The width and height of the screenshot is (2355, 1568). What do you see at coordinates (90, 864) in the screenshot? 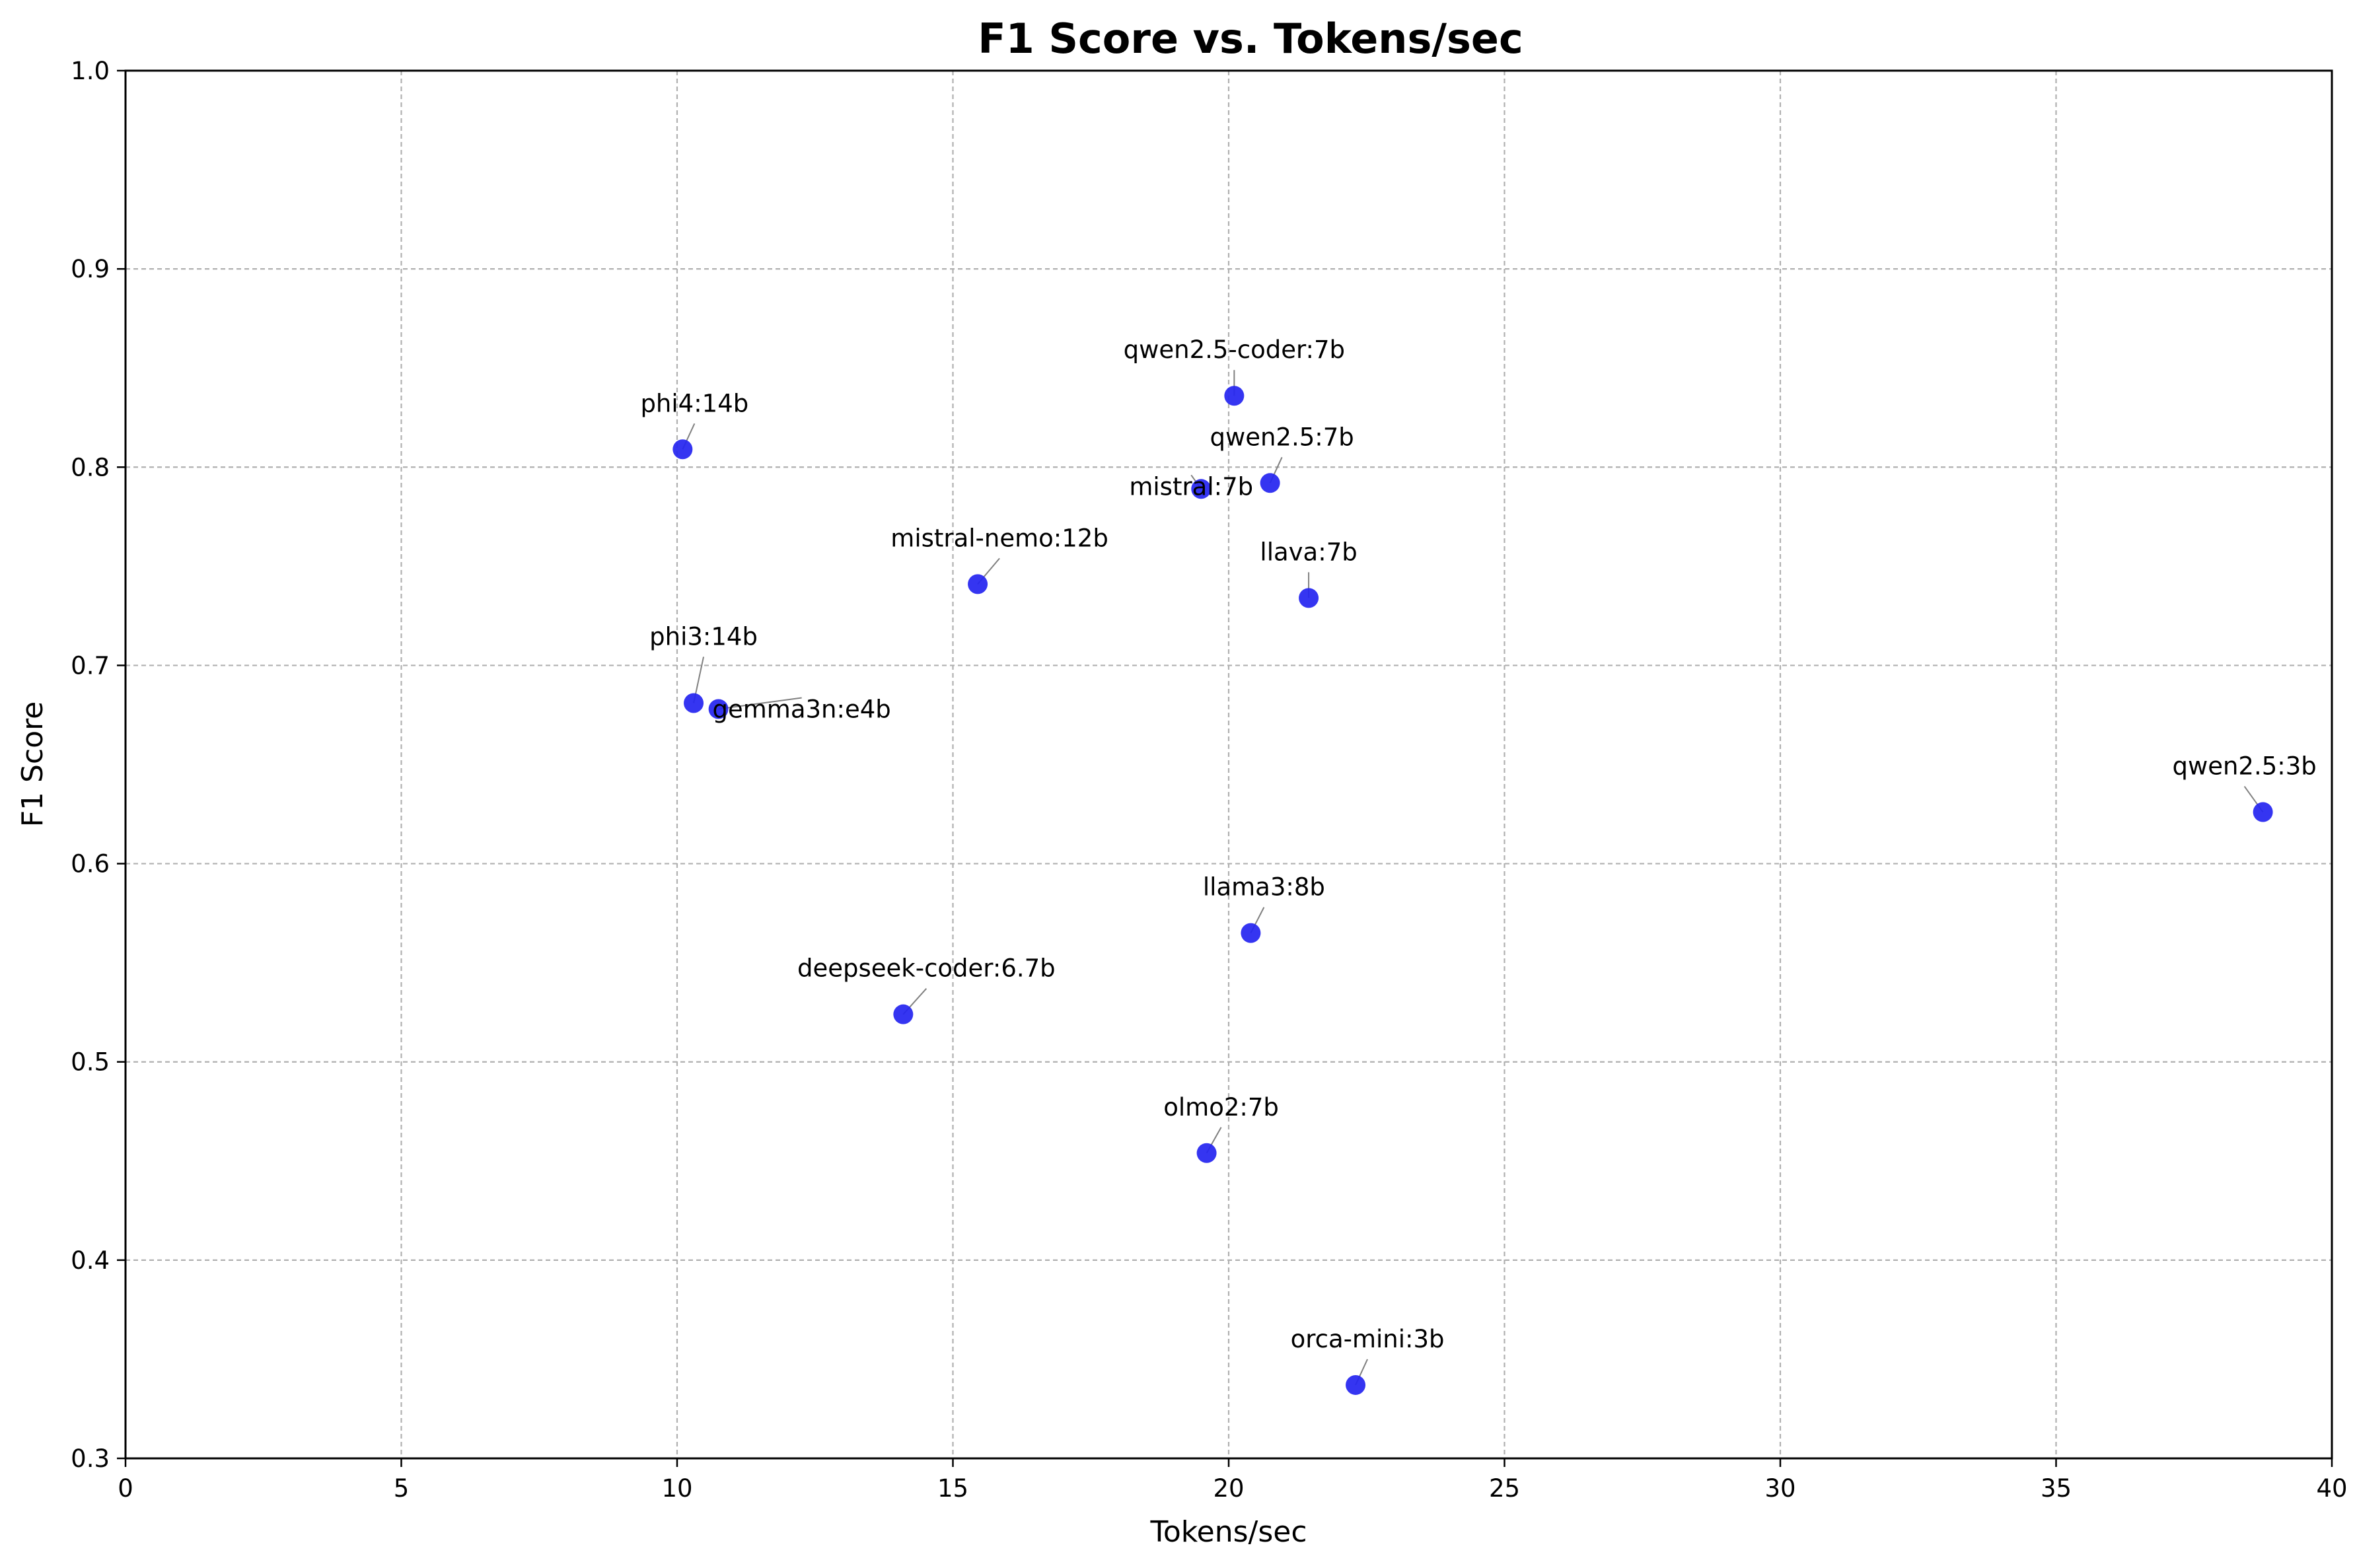
I see `y-tick-label: 0.6` at bounding box center [90, 864].